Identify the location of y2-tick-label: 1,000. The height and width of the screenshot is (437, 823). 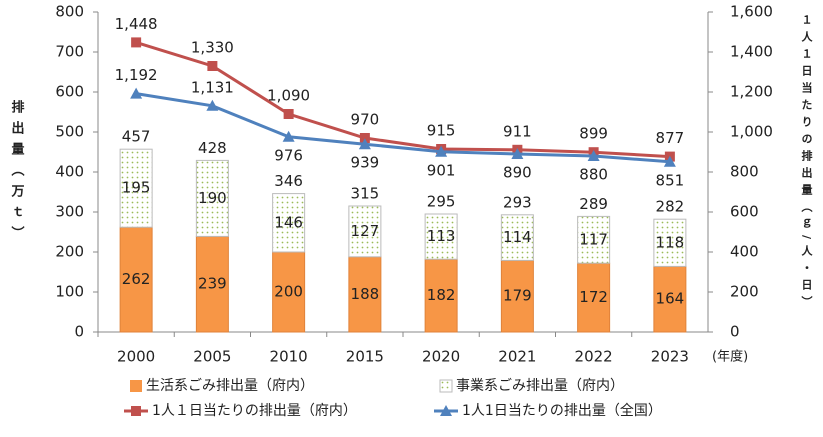
(751, 132).